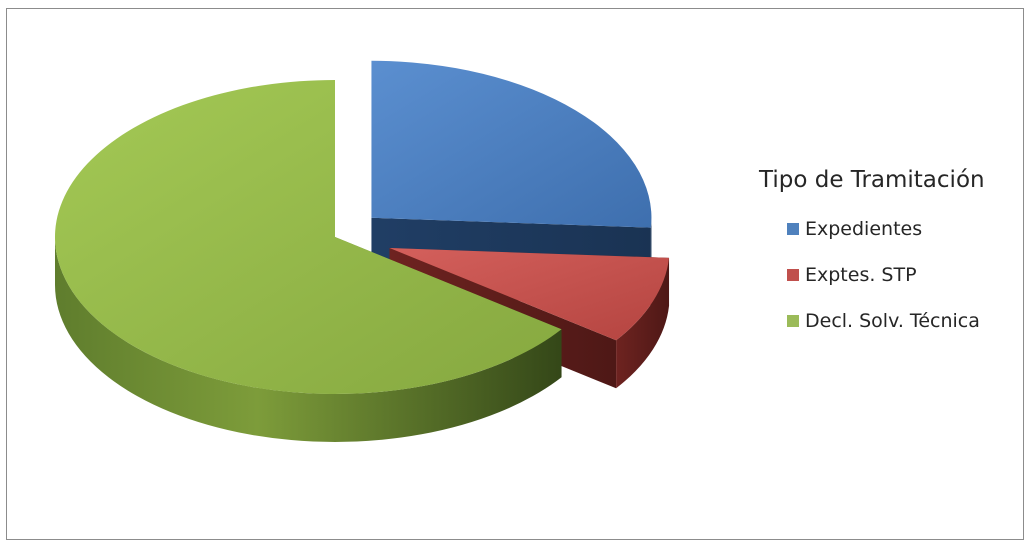 The width and height of the screenshot is (1030, 548). Describe the element at coordinates (861, 275) in the screenshot. I see `legend-label: Exptes. STP` at that location.